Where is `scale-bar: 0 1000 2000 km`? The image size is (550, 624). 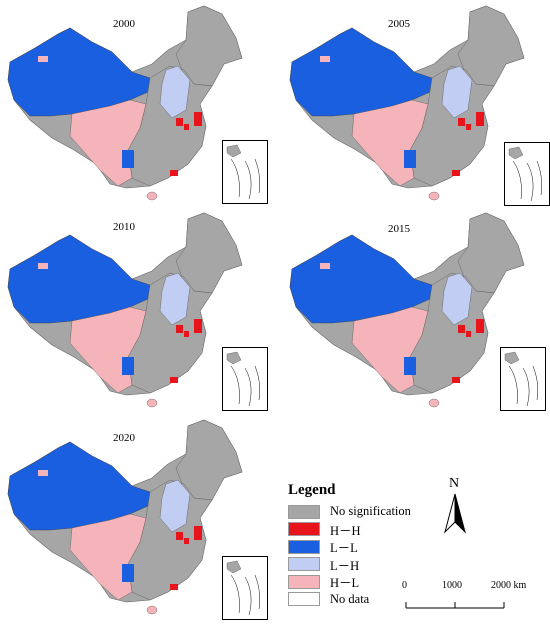 scale-bar: 0 1000 2000 km is located at coordinates (463, 595).